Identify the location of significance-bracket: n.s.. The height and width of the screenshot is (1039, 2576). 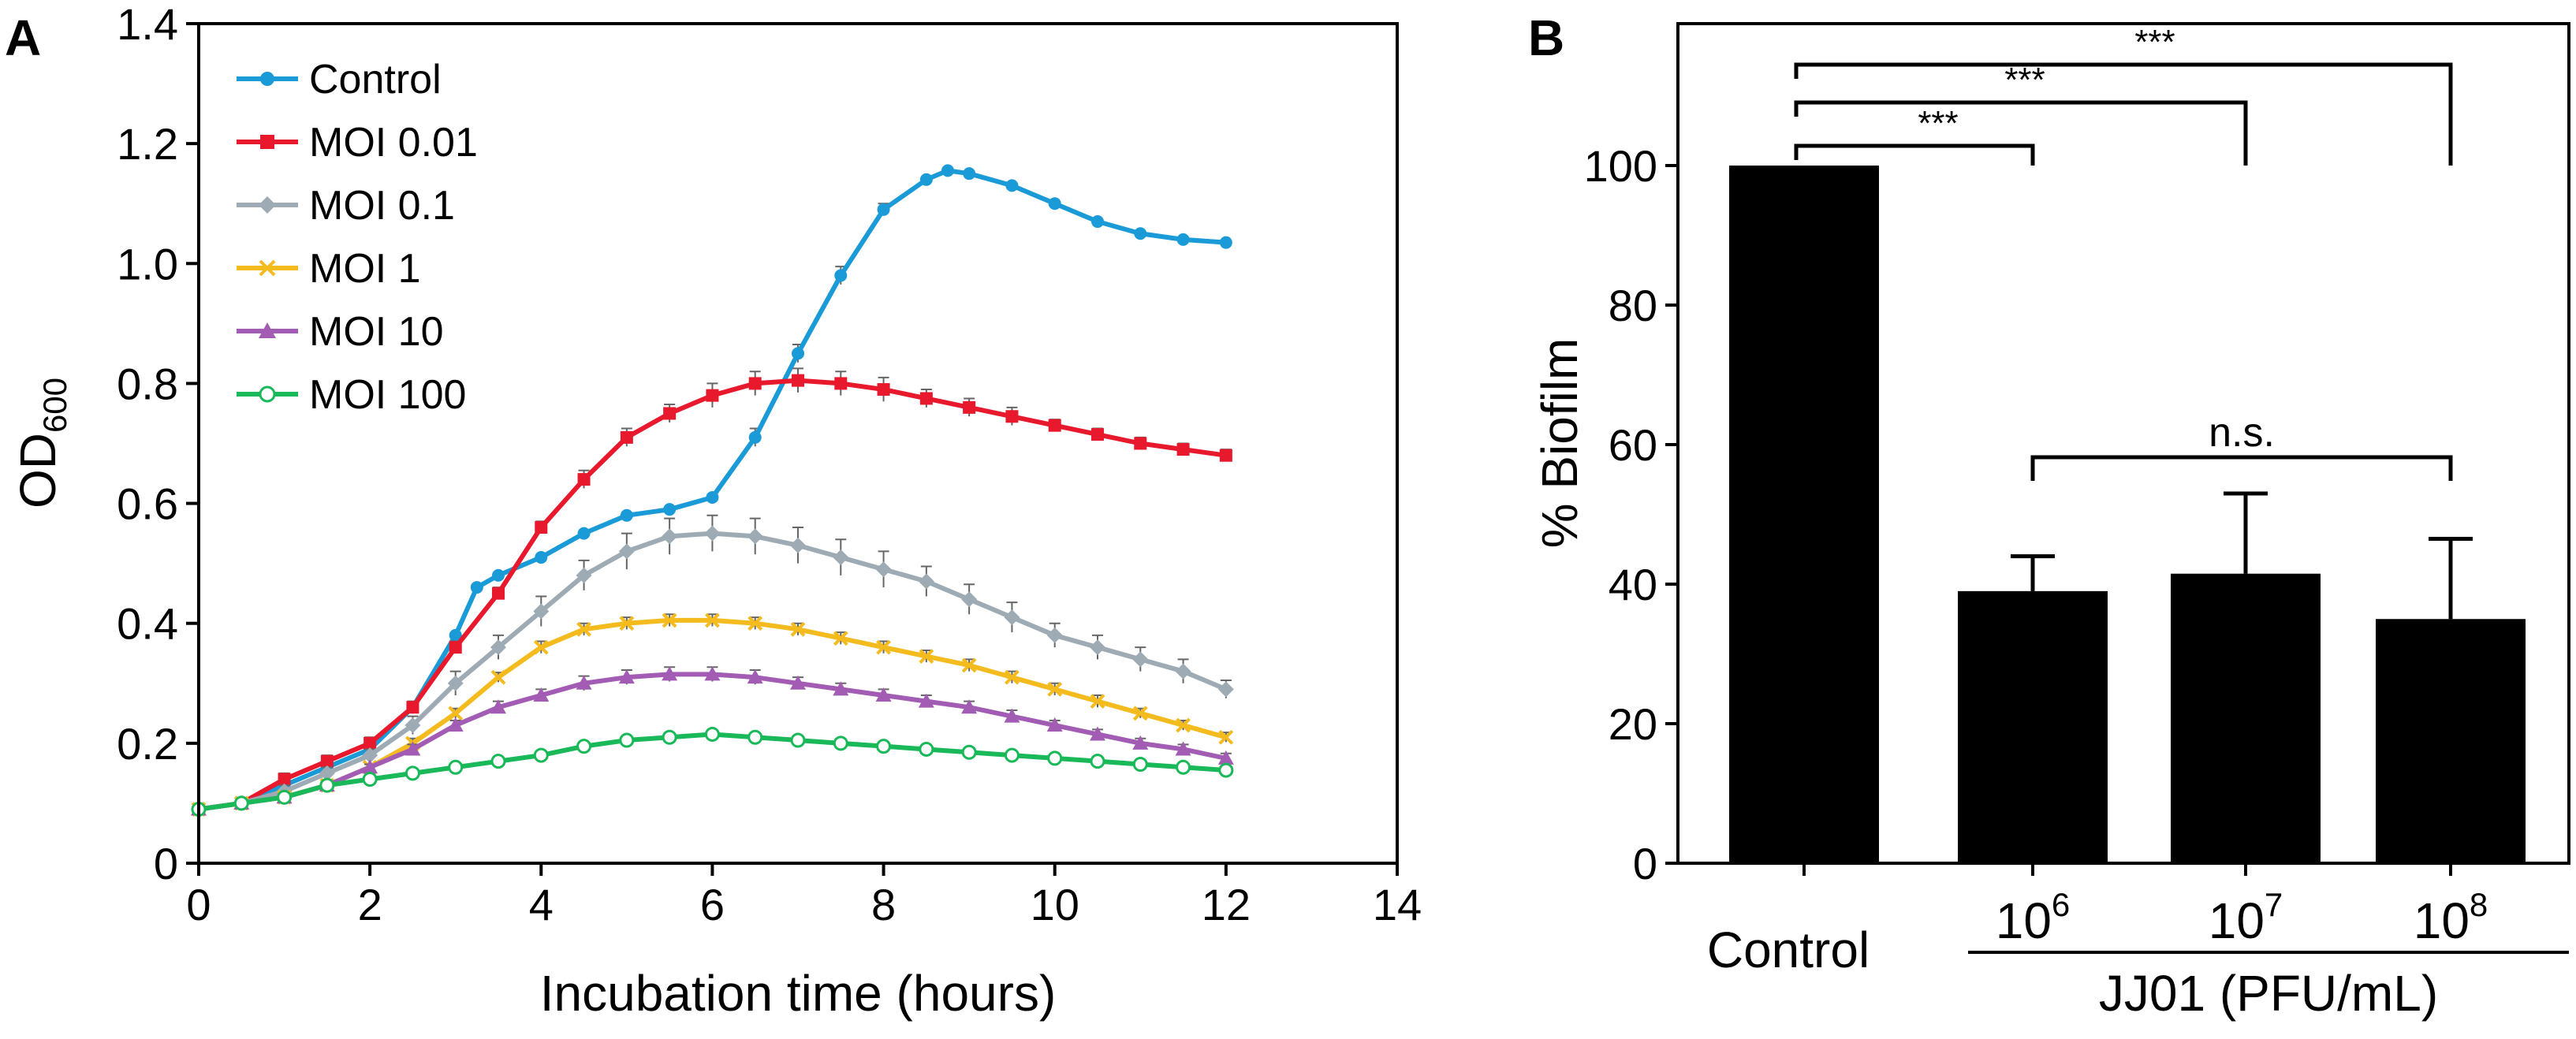
(2242, 445).